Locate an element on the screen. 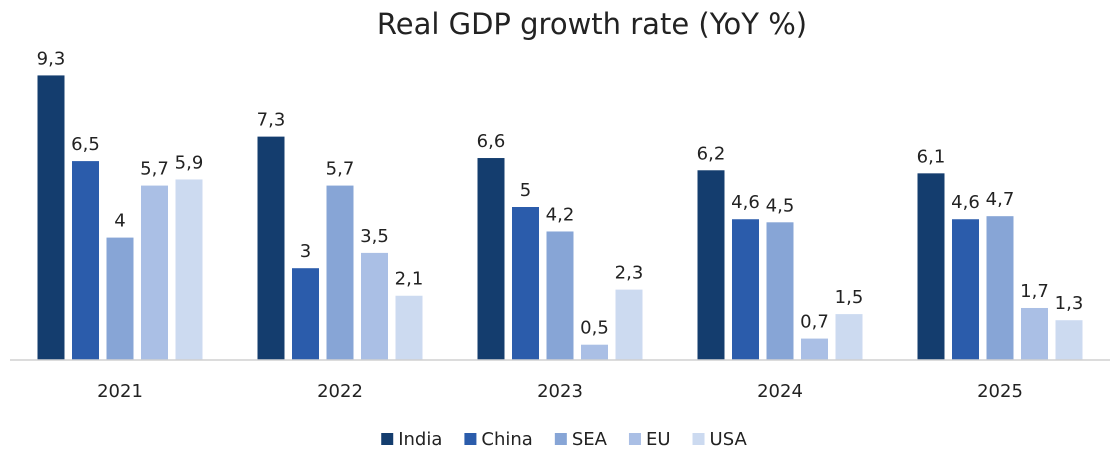 This screenshot has width=1120, height=450. x-tick-label: 2025 is located at coordinates (1000, 391).